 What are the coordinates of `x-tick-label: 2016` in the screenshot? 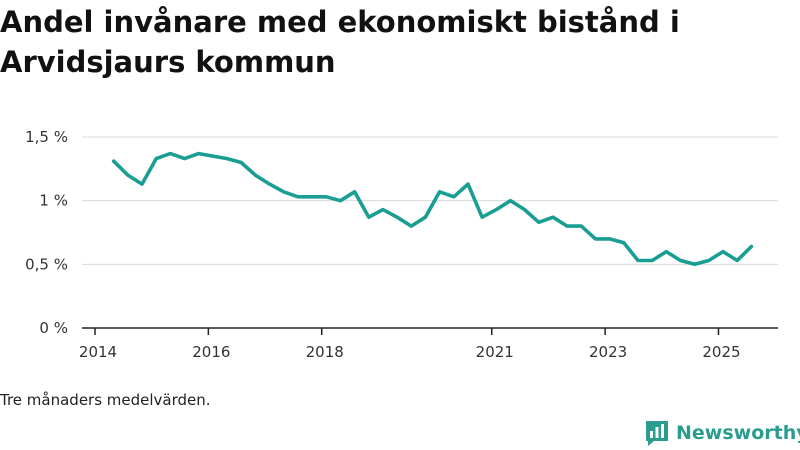 It's located at (211, 352).